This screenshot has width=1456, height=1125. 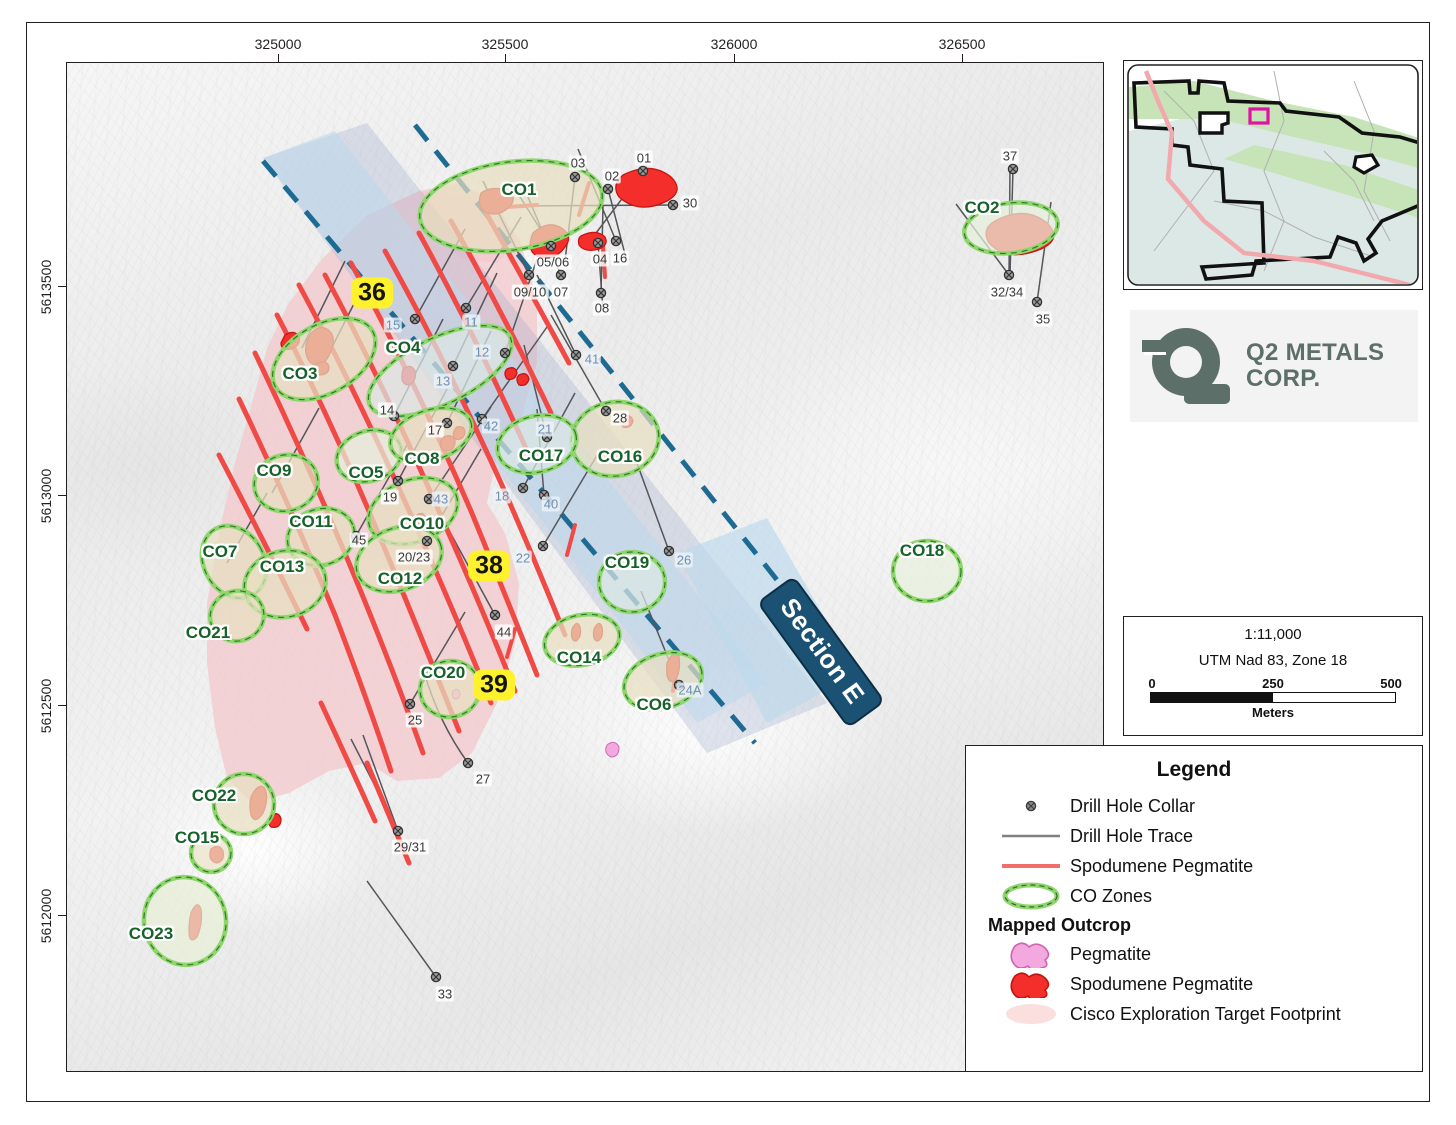 What do you see at coordinates (1273, 712) in the screenshot?
I see `scale-units: Meters` at bounding box center [1273, 712].